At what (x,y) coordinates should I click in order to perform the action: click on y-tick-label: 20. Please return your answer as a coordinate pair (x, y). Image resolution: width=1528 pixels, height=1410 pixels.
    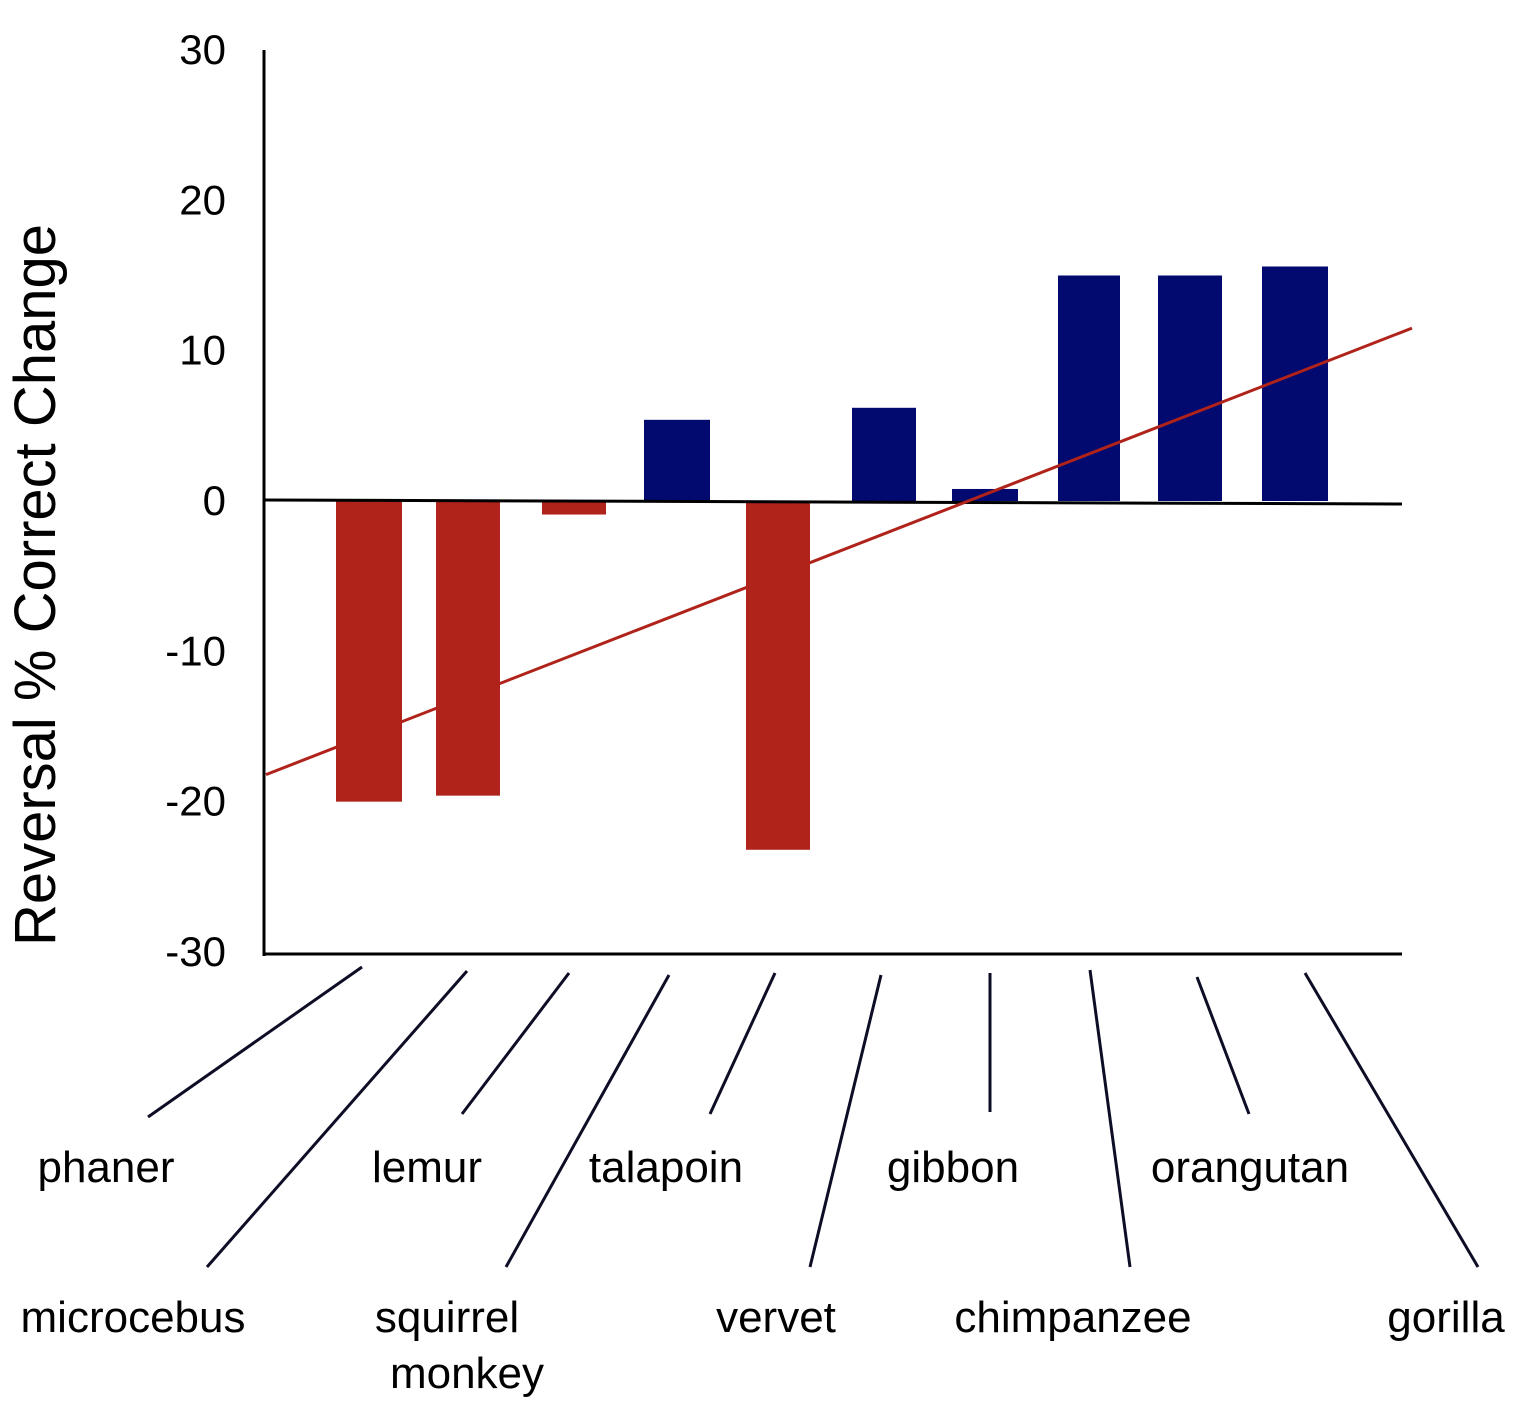
    Looking at the image, I should click on (202, 199).